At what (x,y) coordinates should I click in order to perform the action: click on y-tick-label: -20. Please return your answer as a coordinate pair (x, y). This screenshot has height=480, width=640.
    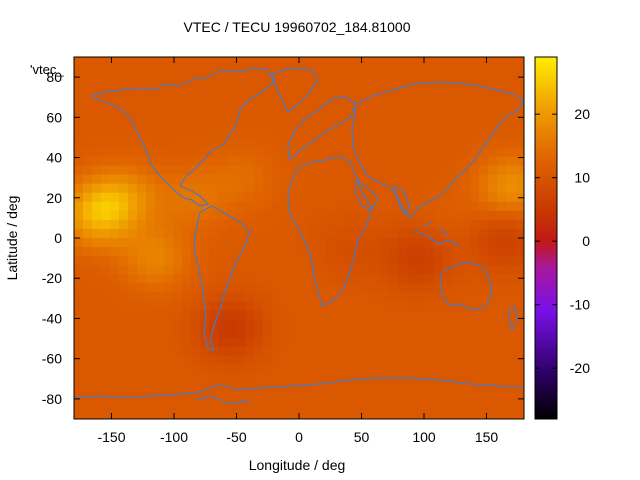
    Looking at the image, I should click on (52, 278).